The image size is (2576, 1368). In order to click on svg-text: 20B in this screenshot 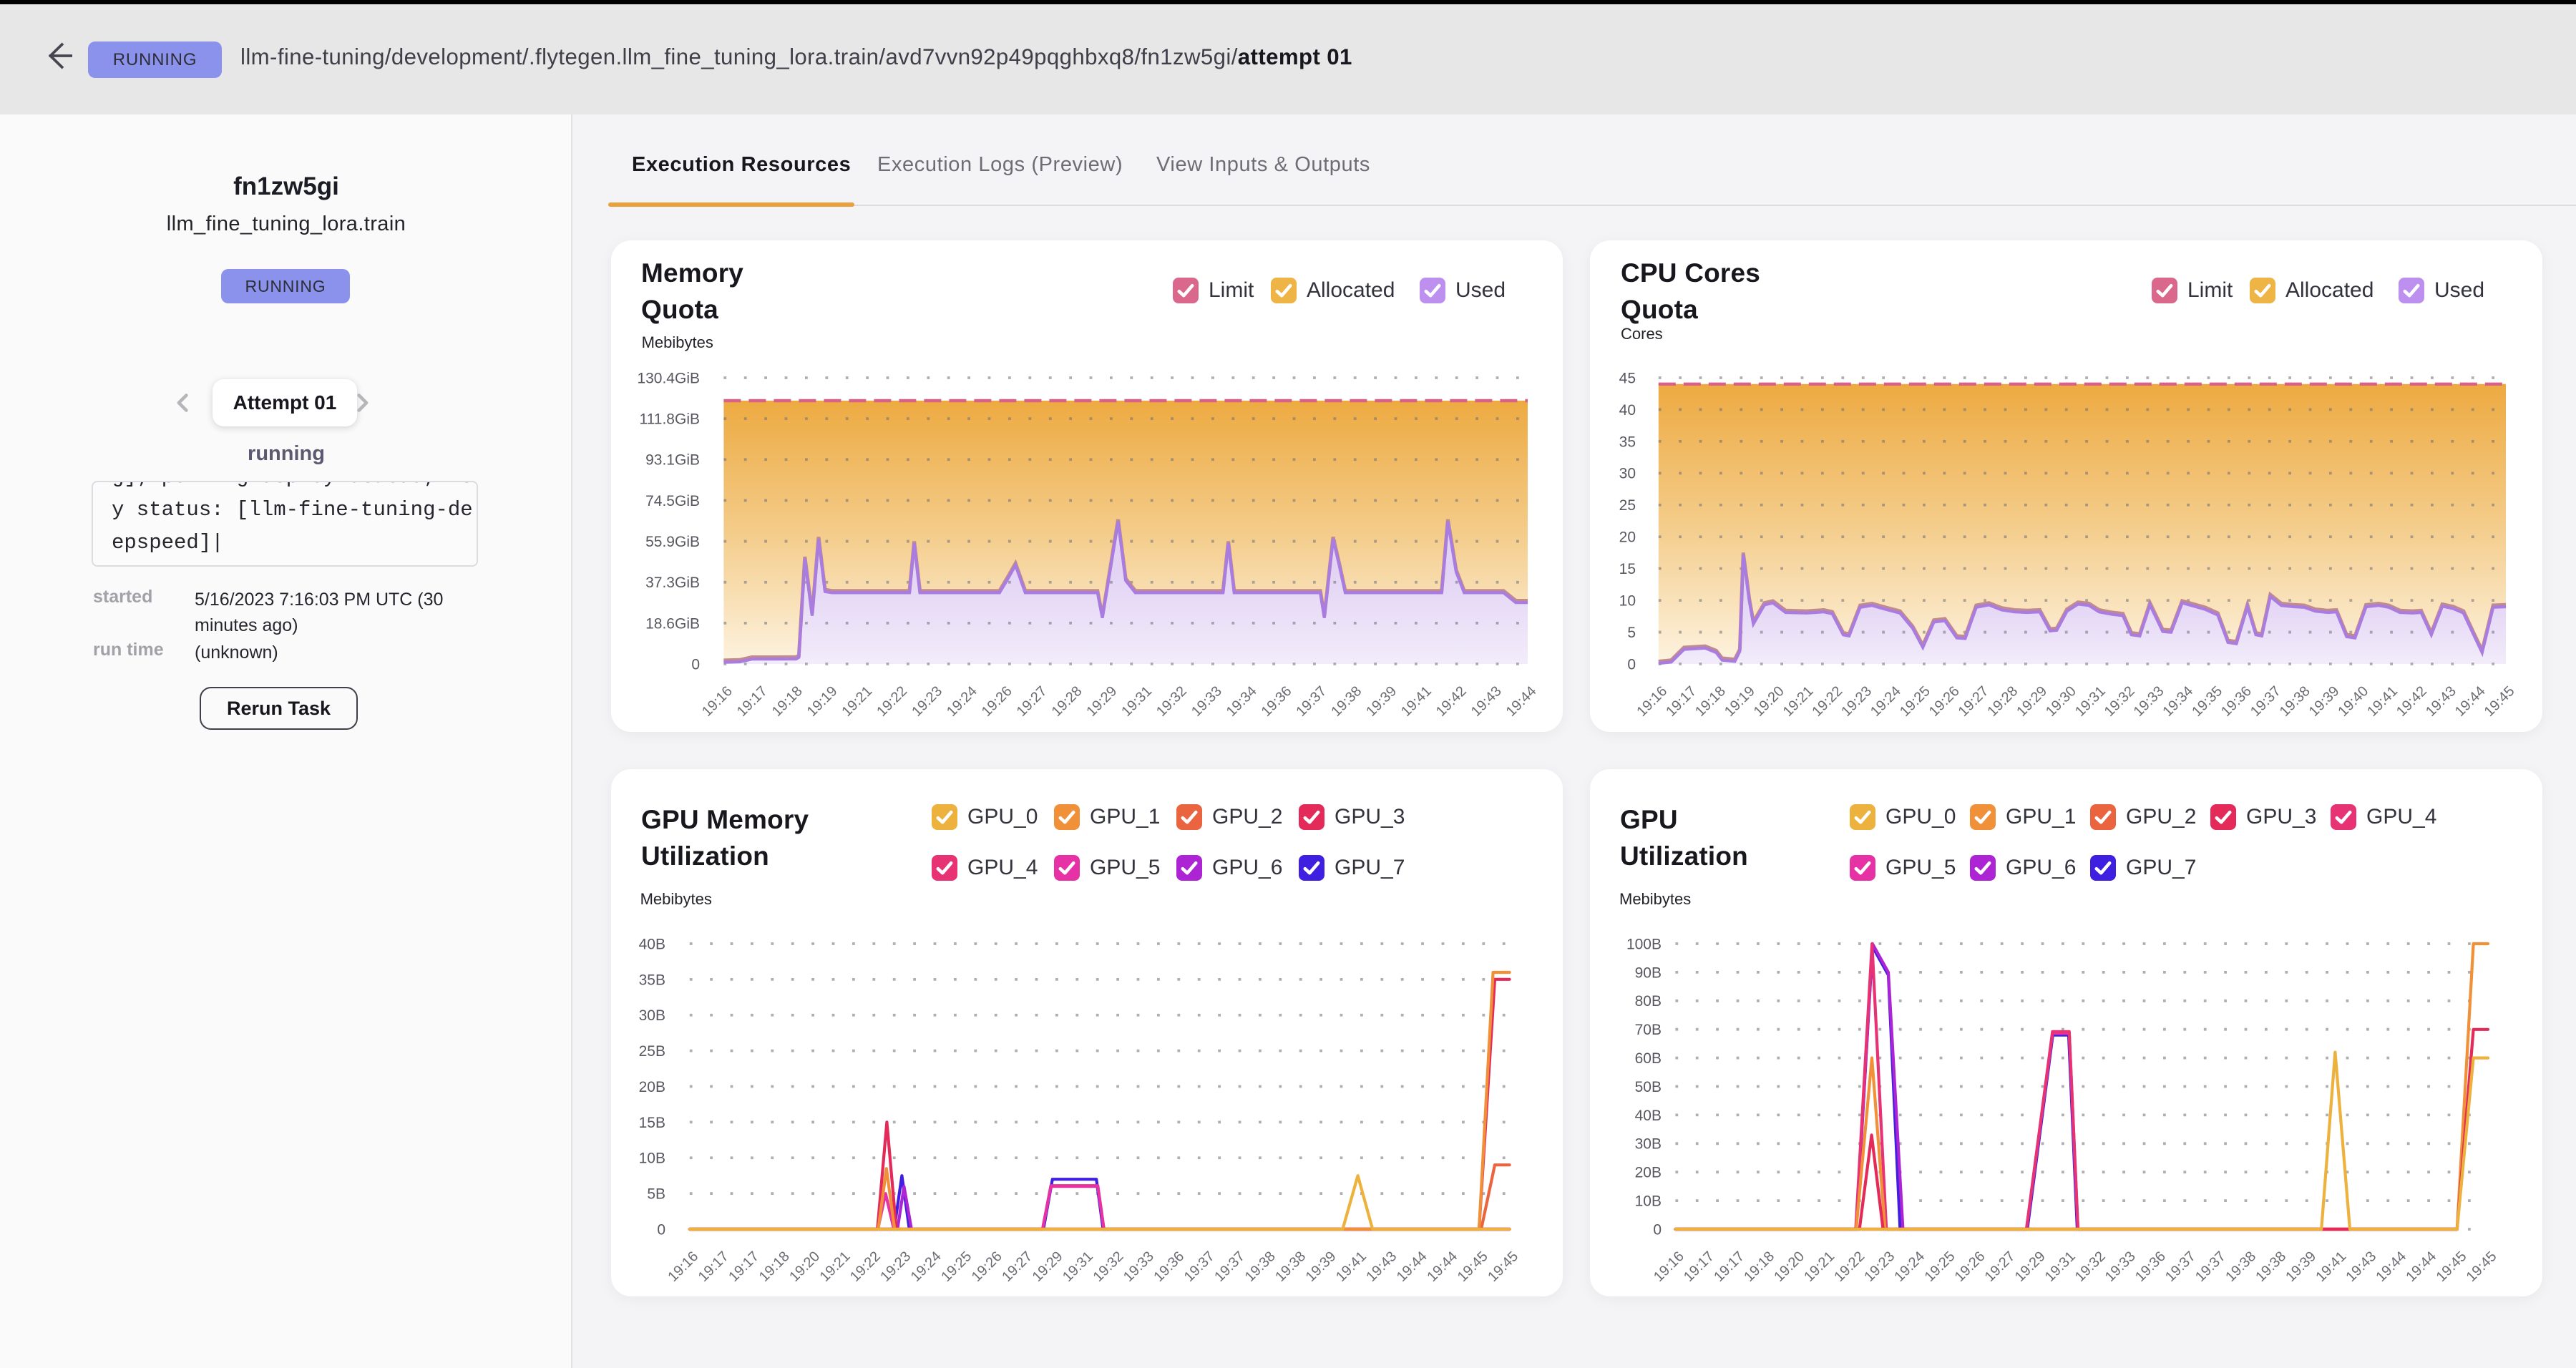, I will do `click(1648, 1173)`.